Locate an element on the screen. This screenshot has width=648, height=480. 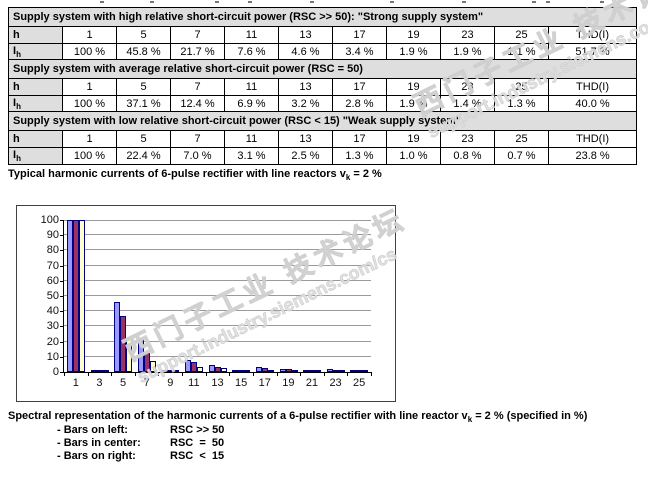
legend-label: - Bars on right: is located at coordinates (96, 456).